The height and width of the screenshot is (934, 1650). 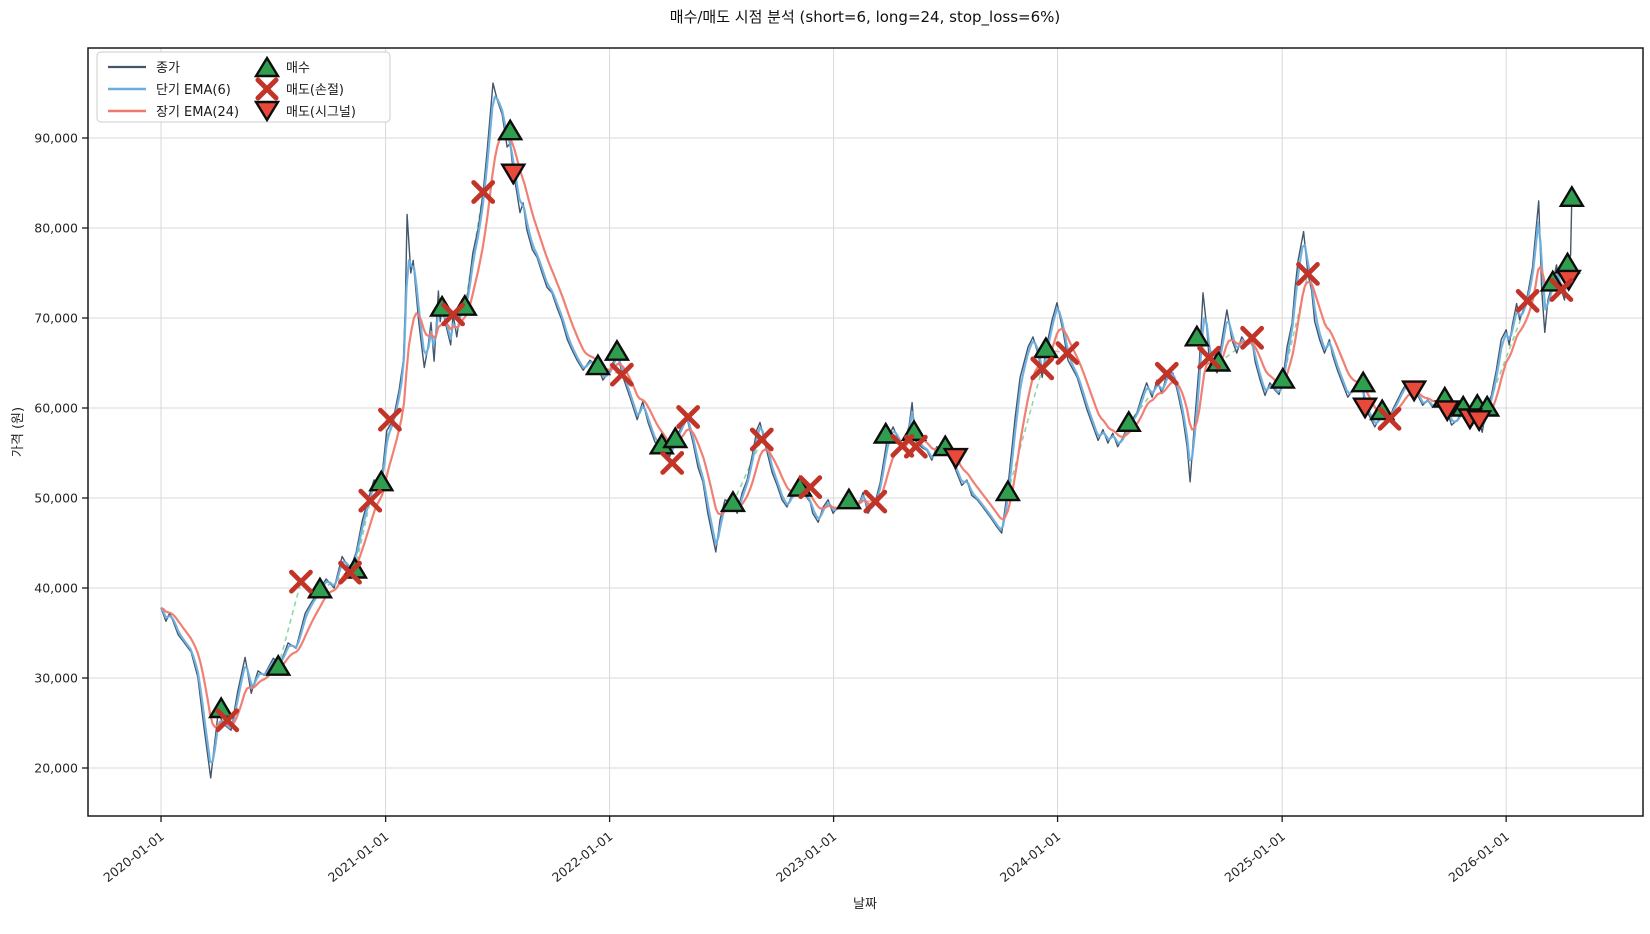 What do you see at coordinates (56, 588) in the screenshot?
I see `y-tick-label: 40,000` at bounding box center [56, 588].